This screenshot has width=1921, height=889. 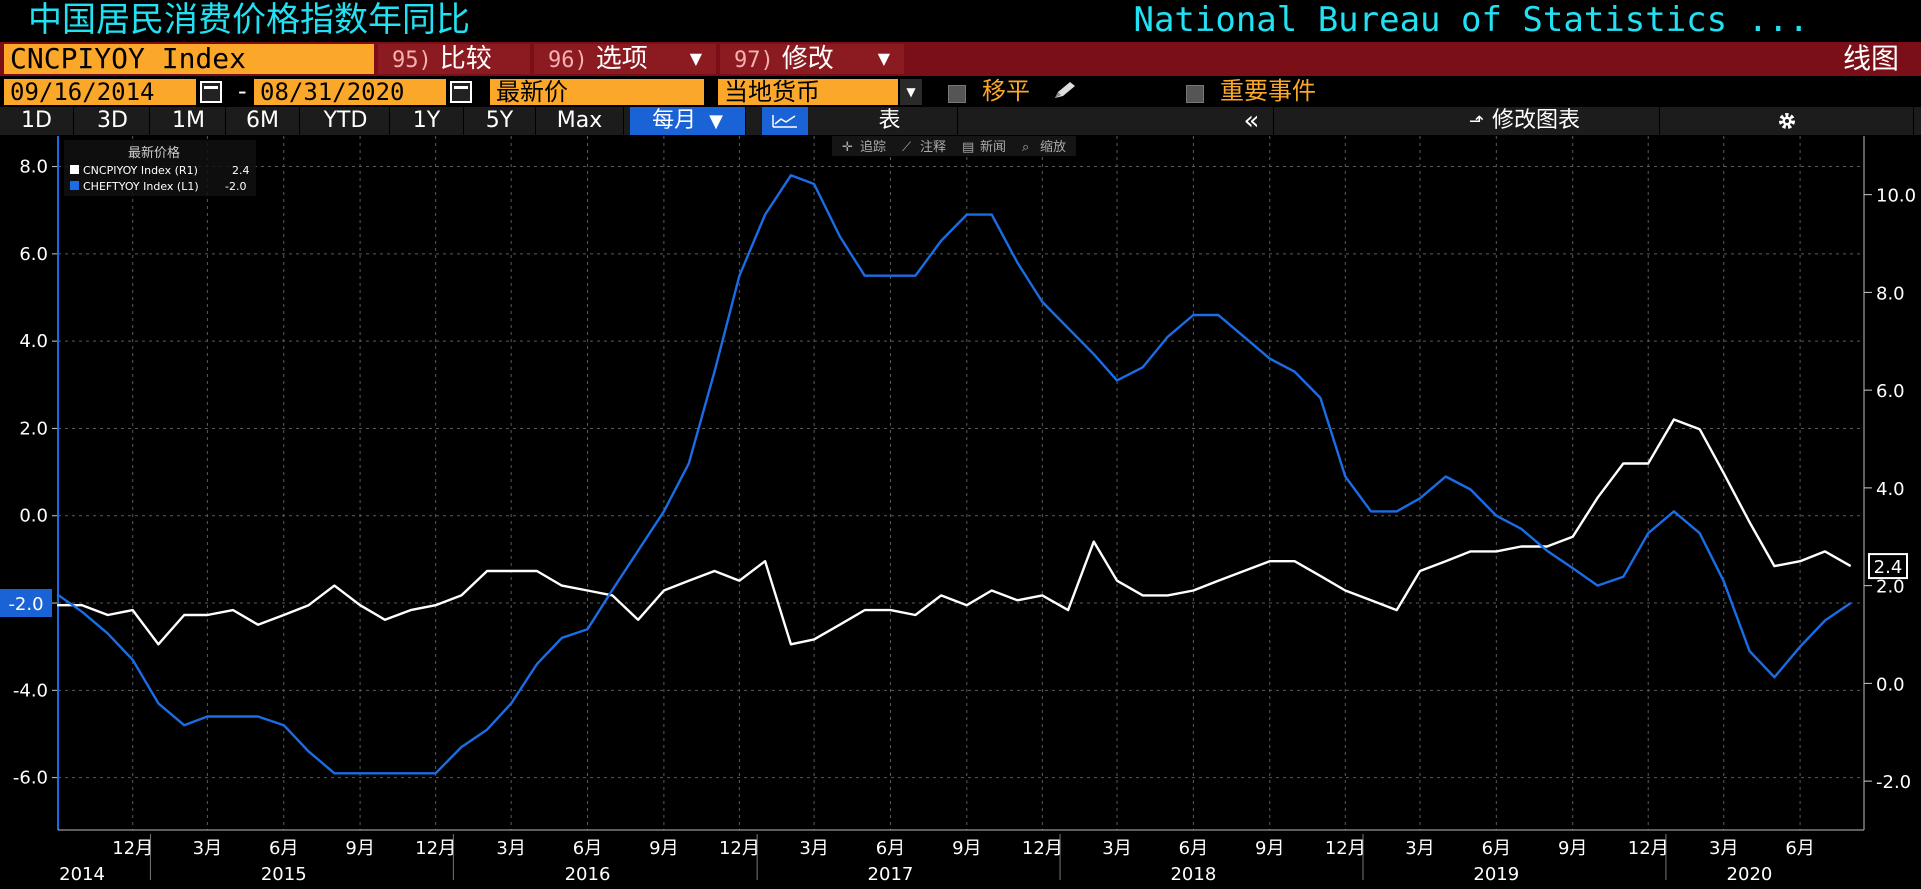 I want to click on right-tick-label: 6.0, so click(x=1890, y=391).